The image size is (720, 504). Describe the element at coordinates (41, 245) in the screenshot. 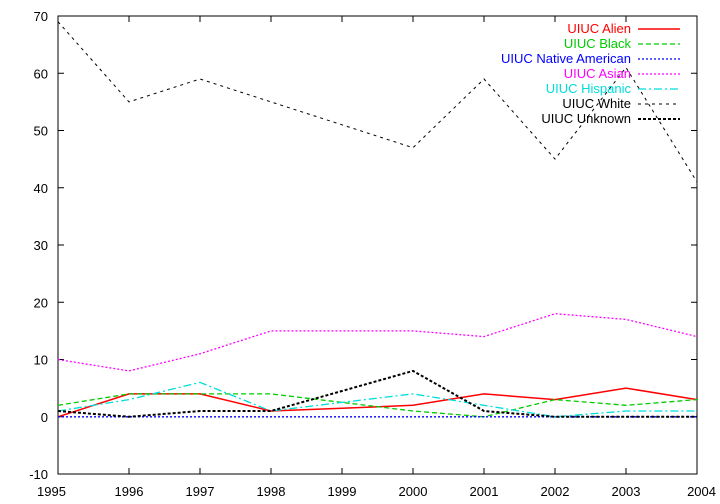

I see `y-tick-label: 30` at that location.